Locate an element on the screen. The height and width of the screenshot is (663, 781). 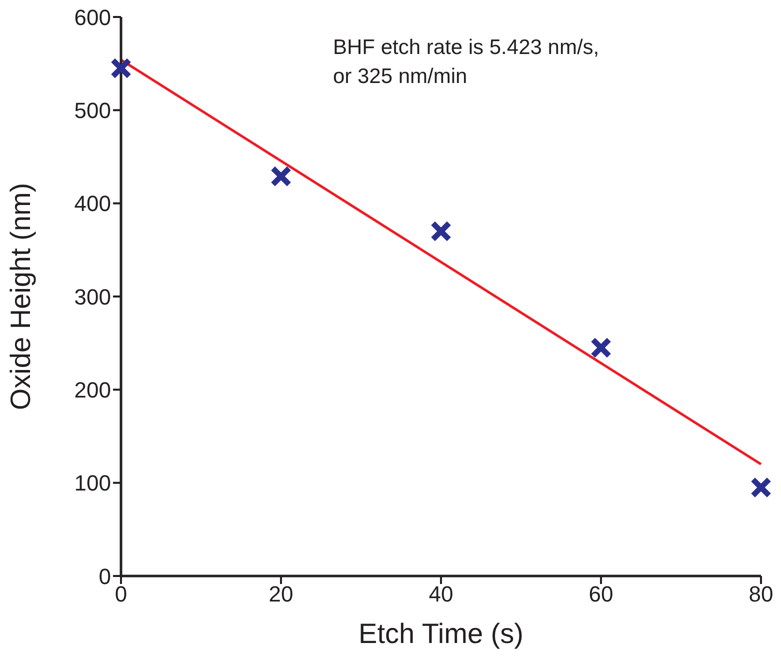
y-tick-label: 0 is located at coordinates (104, 576).